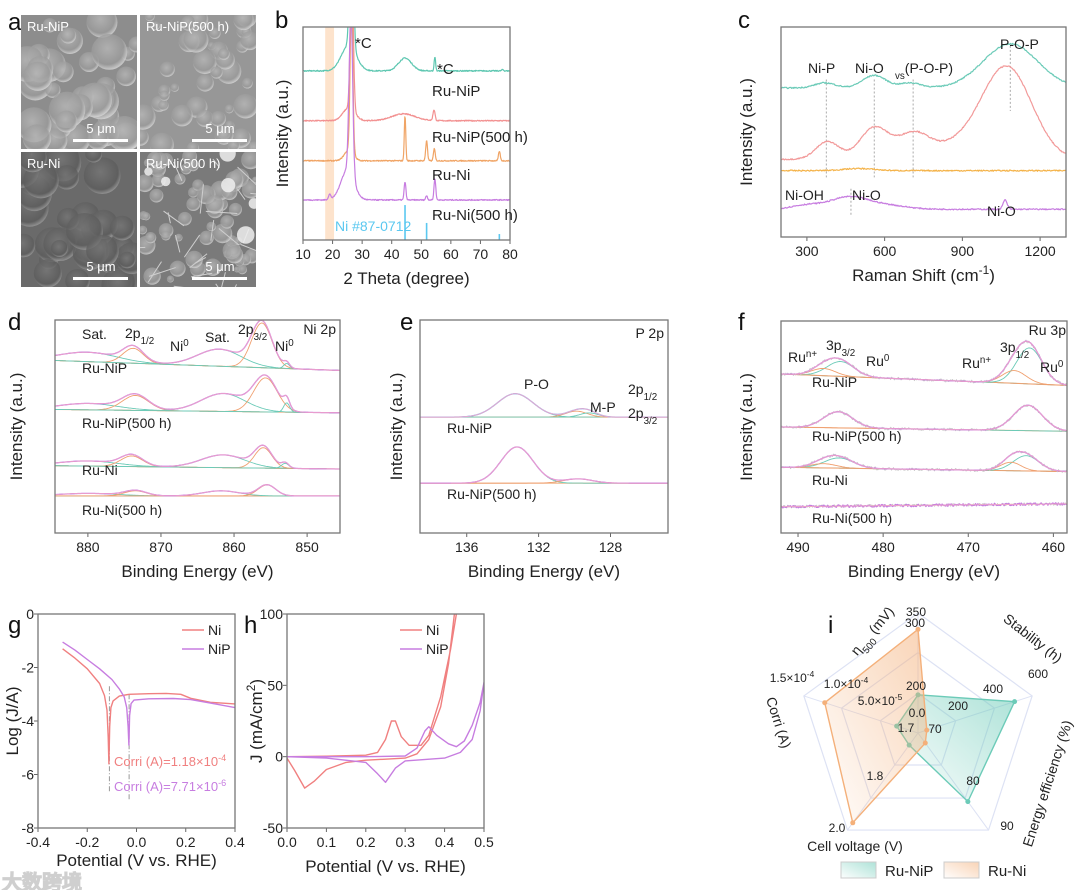 The image size is (1080, 890). Describe the element at coordinates (405, 842) in the screenshot. I see `x-tick-label: 0.3` at that location.